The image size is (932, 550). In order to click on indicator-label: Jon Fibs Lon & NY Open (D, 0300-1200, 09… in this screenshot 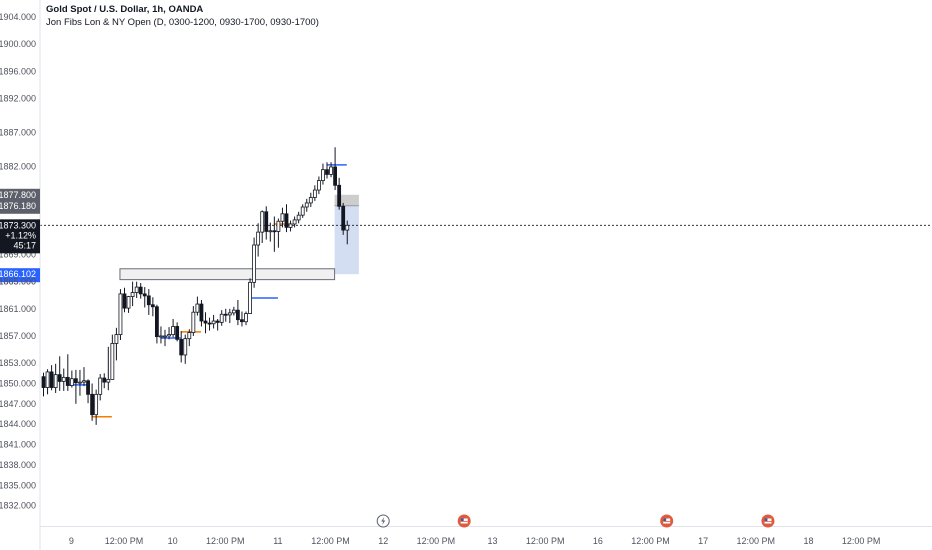, I will do `click(182, 22)`.